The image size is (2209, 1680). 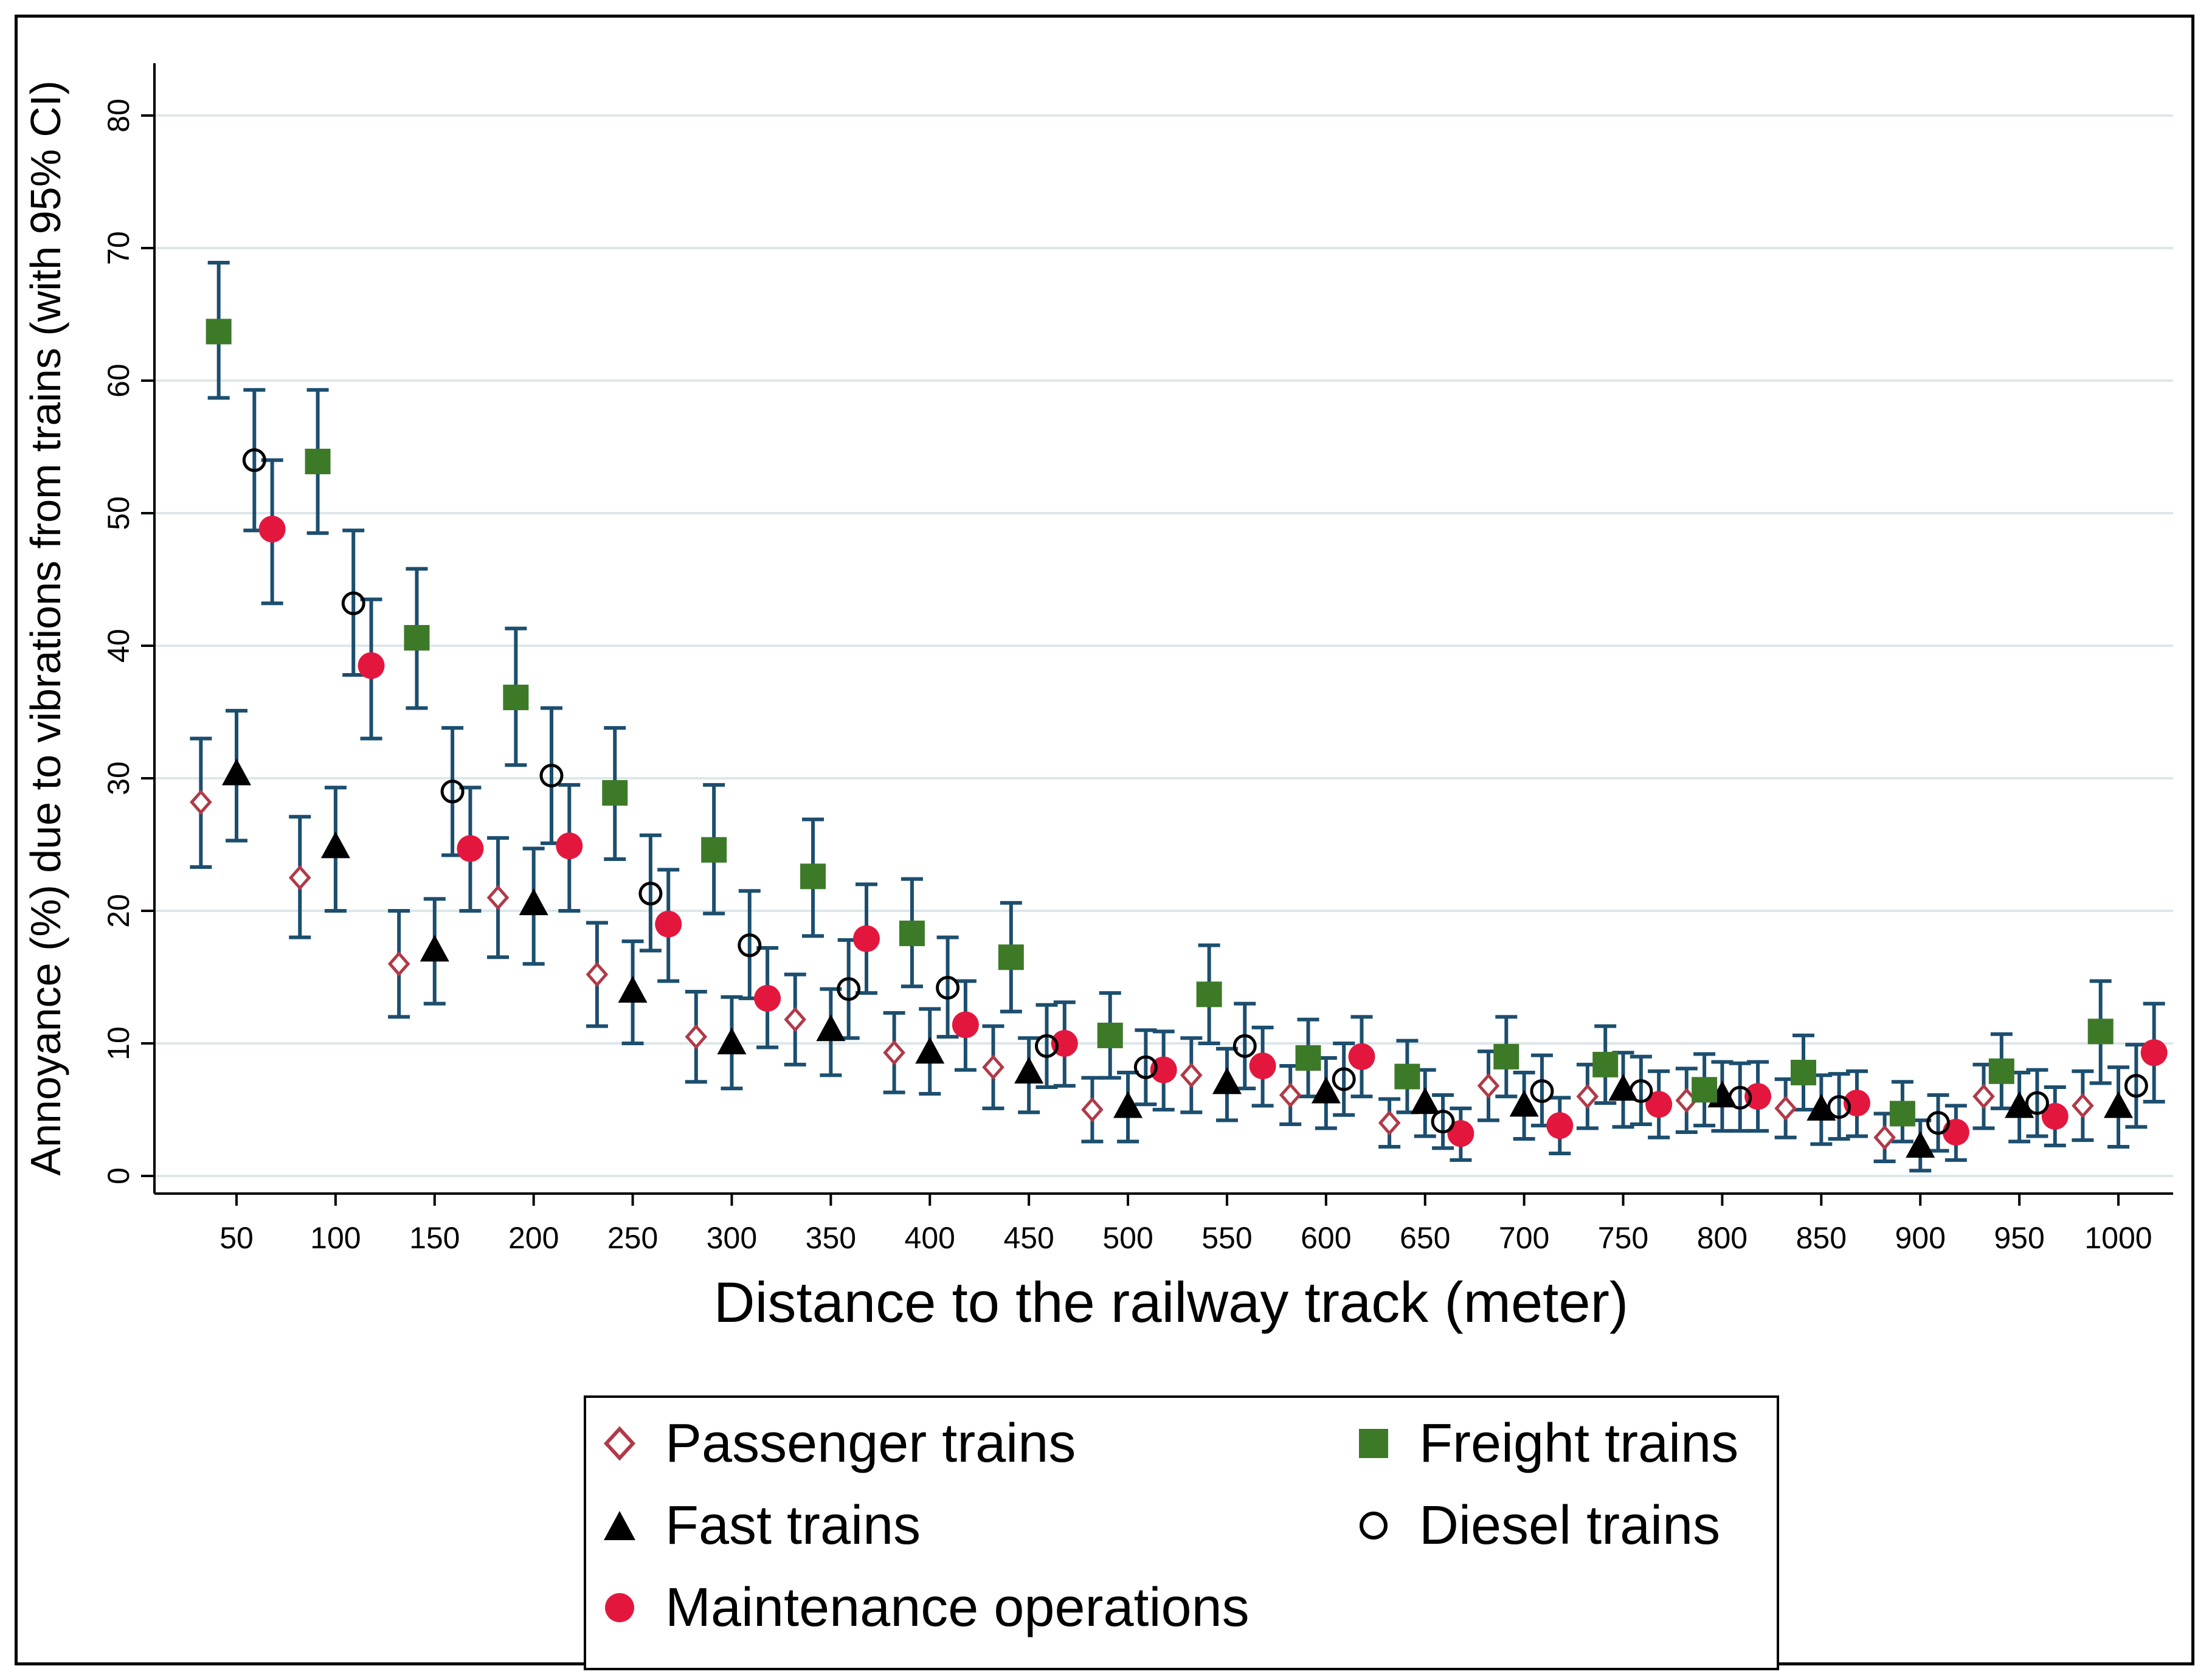 I want to click on y-tick-label: 30, so click(x=119, y=778).